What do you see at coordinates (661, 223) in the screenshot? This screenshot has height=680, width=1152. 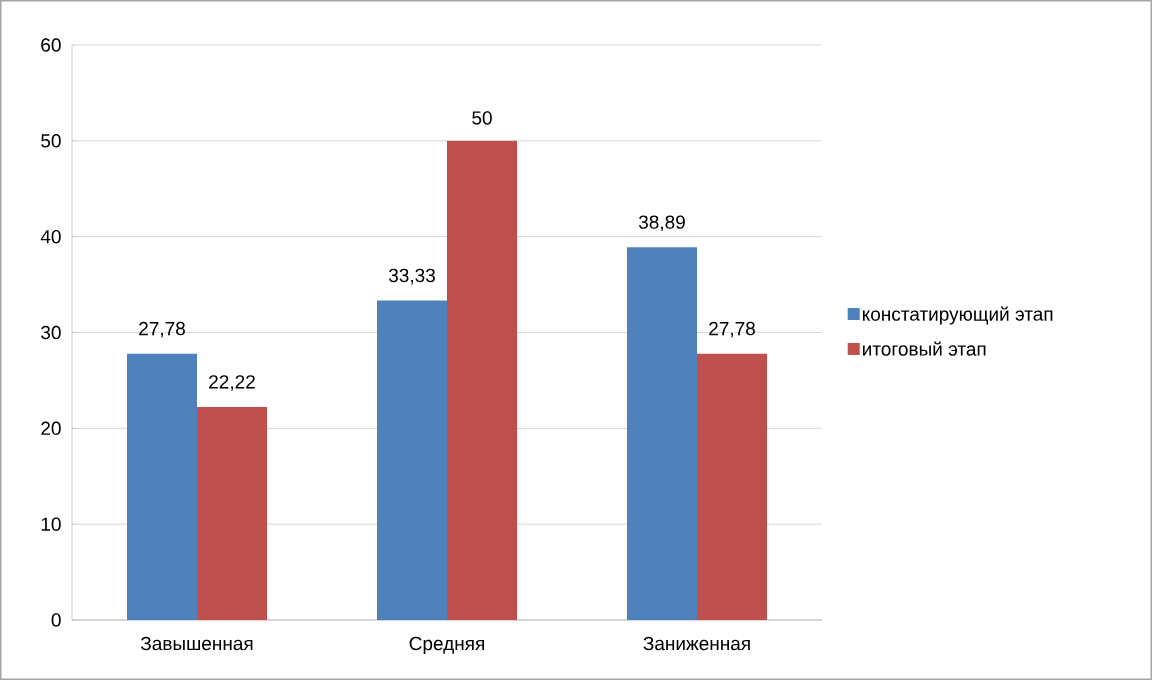 I see `data-label: 38,89` at bounding box center [661, 223].